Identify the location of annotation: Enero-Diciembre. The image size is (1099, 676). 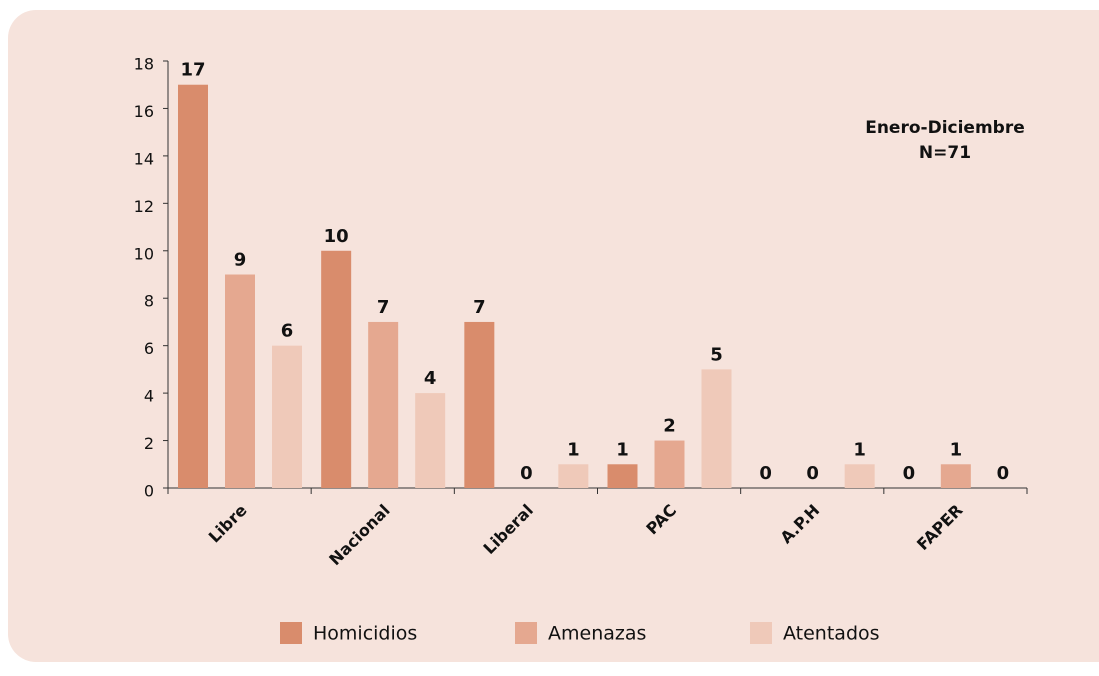
(945, 128).